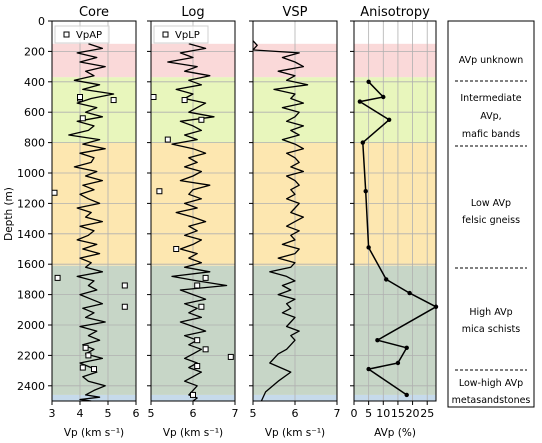  I want to click on x-axis-label: AVp (%), so click(395, 433).